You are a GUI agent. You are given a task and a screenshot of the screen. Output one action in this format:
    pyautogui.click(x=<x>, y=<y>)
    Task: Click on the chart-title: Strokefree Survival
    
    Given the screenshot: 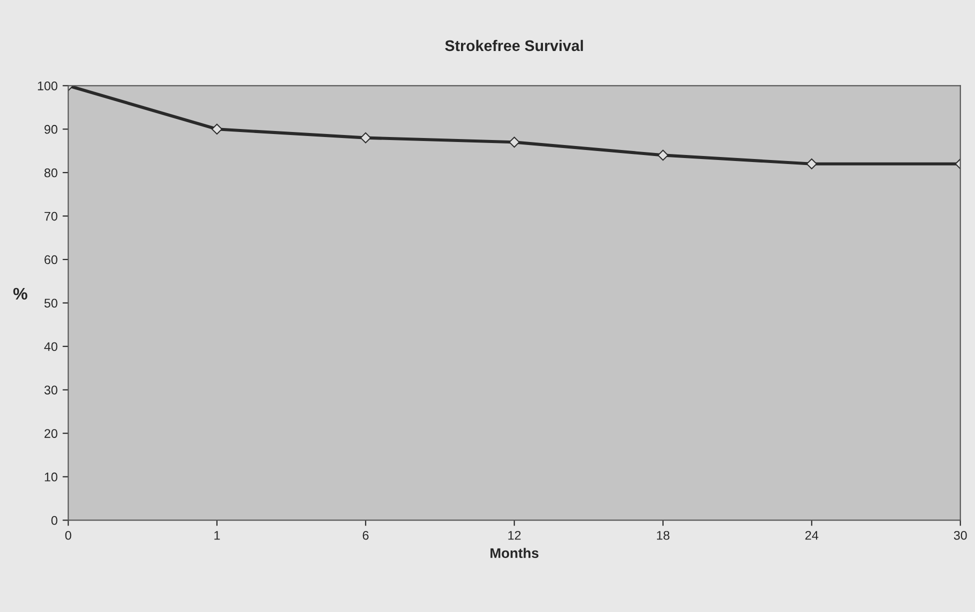 What is the action you would take?
    pyautogui.click(x=514, y=46)
    